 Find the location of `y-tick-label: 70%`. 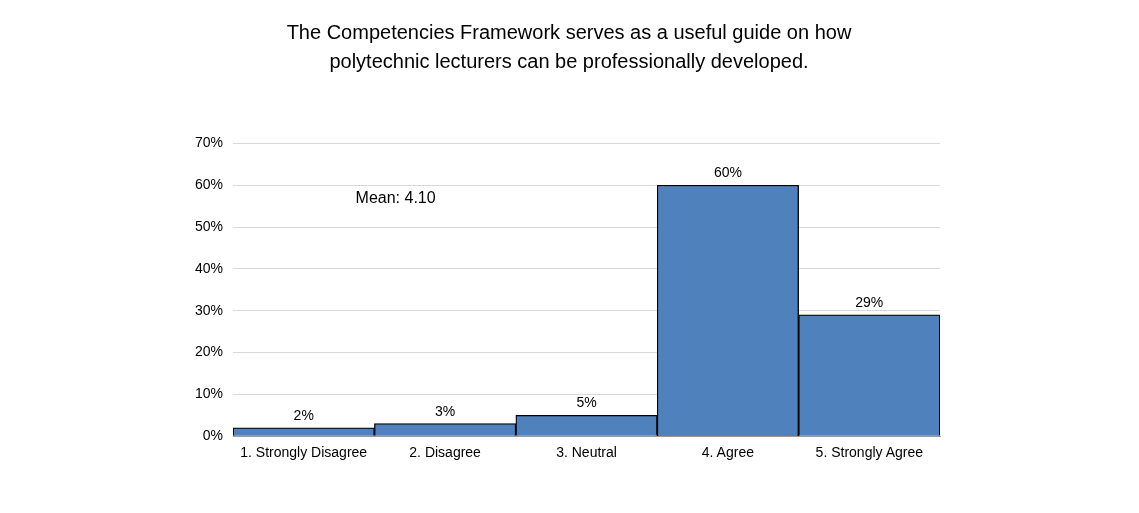

y-tick-label: 70% is located at coordinates (209, 142).